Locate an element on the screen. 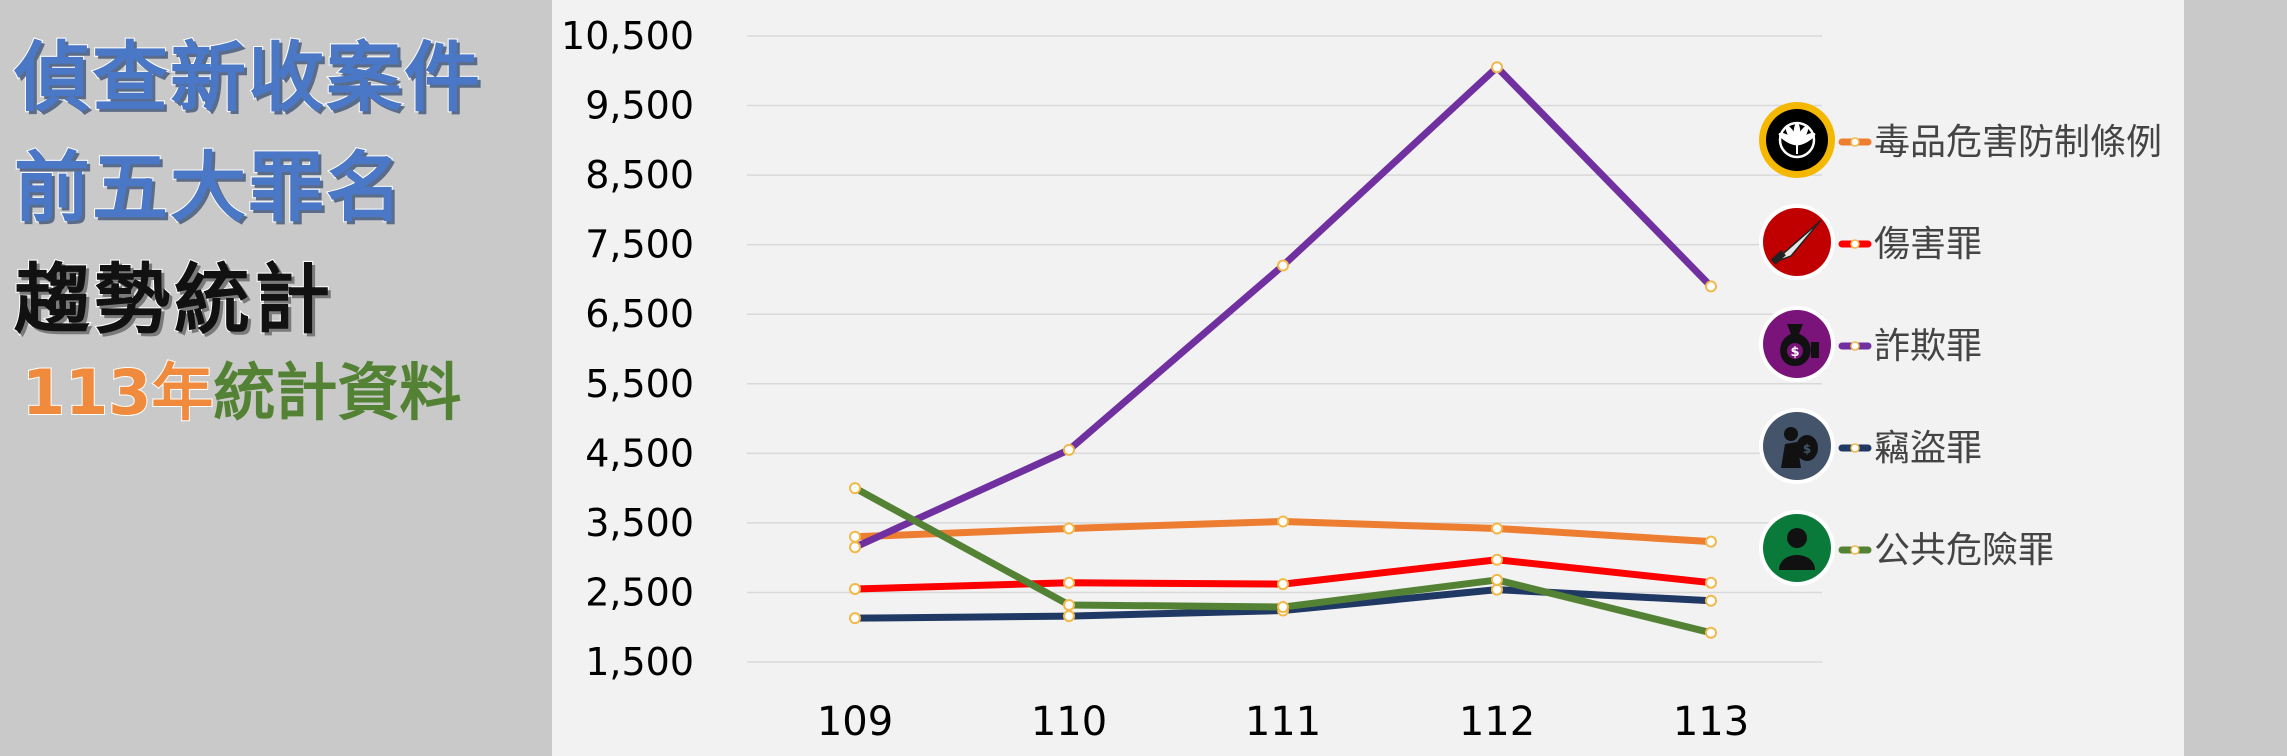 The height and width of the screenshot is (756, 2287). y-tick-label: 5,500 is located at coordinates (639, 384).